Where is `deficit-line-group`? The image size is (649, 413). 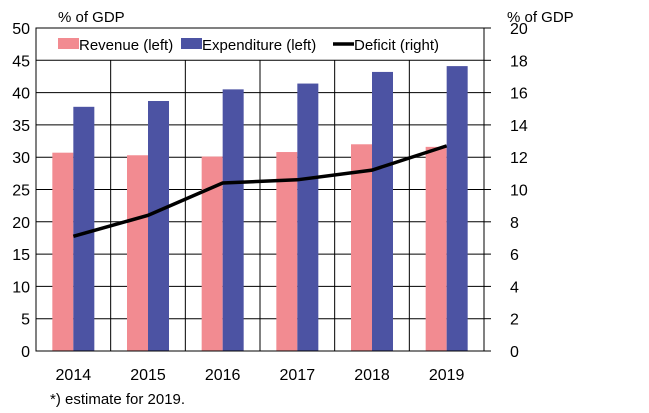 deficit-line-group is located at coordinates (260, 191).